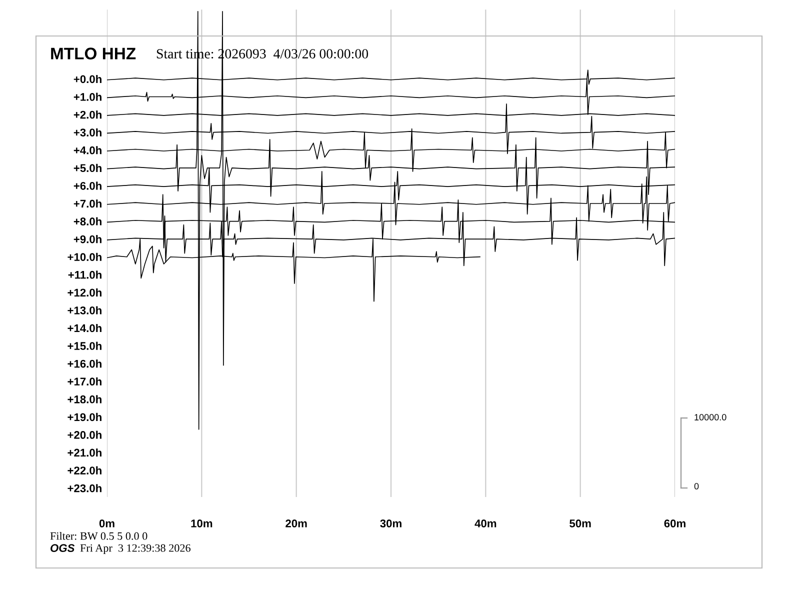 The image size is (792, 612). Describe the element at coordinates (88, 239) in the screenshot. I see `y-tick-label: +9.0h` at that location.